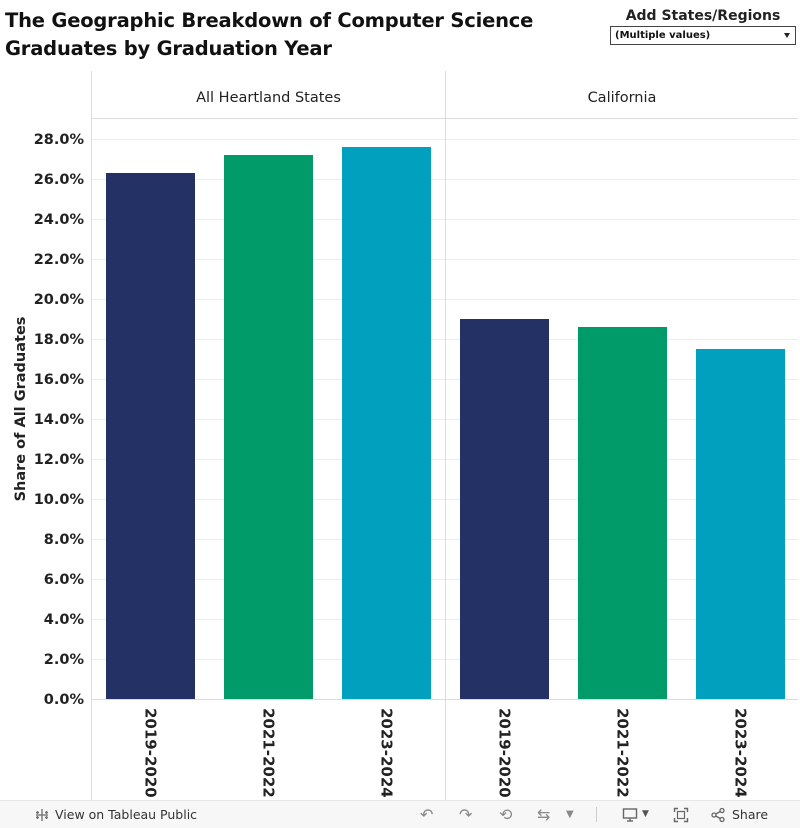 Image resolution: width=800 pixels, height=828 pixels. Describe the element at coordinates (59, 460) in the screenshot. I see `y-tick-label: 12.0%` at that location.